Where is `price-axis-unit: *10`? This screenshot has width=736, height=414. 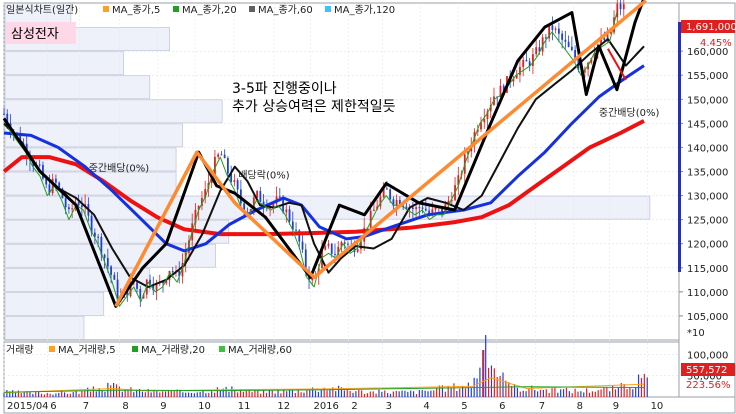
price-axis-unit: *10 is located at coordinates (696, 333).